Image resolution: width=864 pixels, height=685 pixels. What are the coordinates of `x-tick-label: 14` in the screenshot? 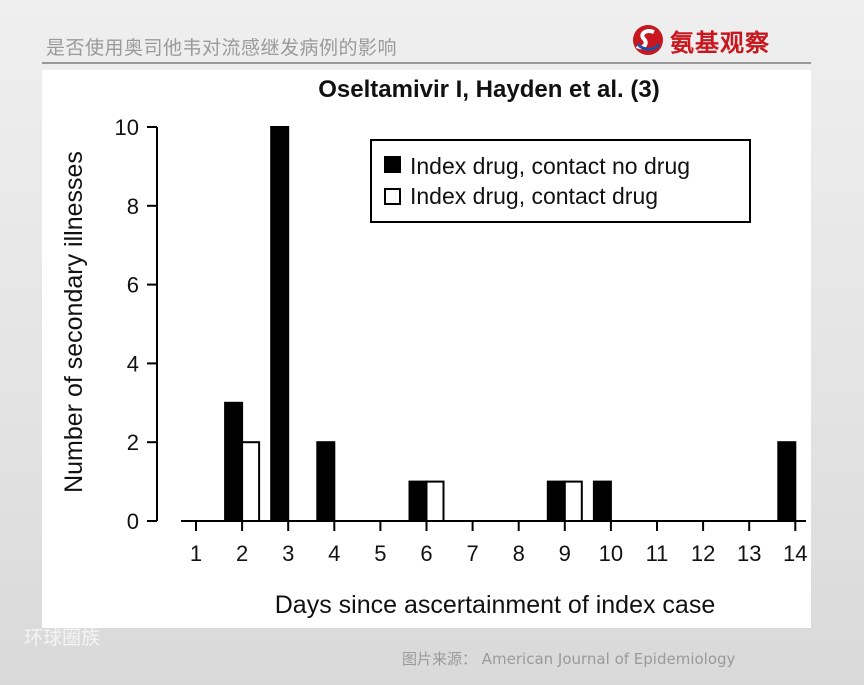 It's located at (795, 553).